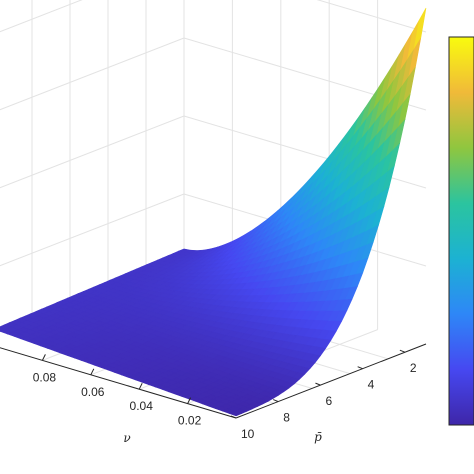 The image size is (474, 474). Describe the element at coordinates (413, 368) in the screenshot. I see `y-tick-label: 2` at that location.